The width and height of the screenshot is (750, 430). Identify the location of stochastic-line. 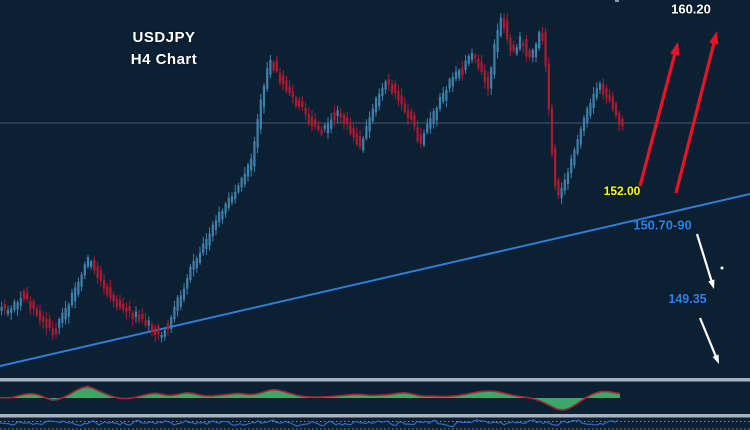
(309, 423).